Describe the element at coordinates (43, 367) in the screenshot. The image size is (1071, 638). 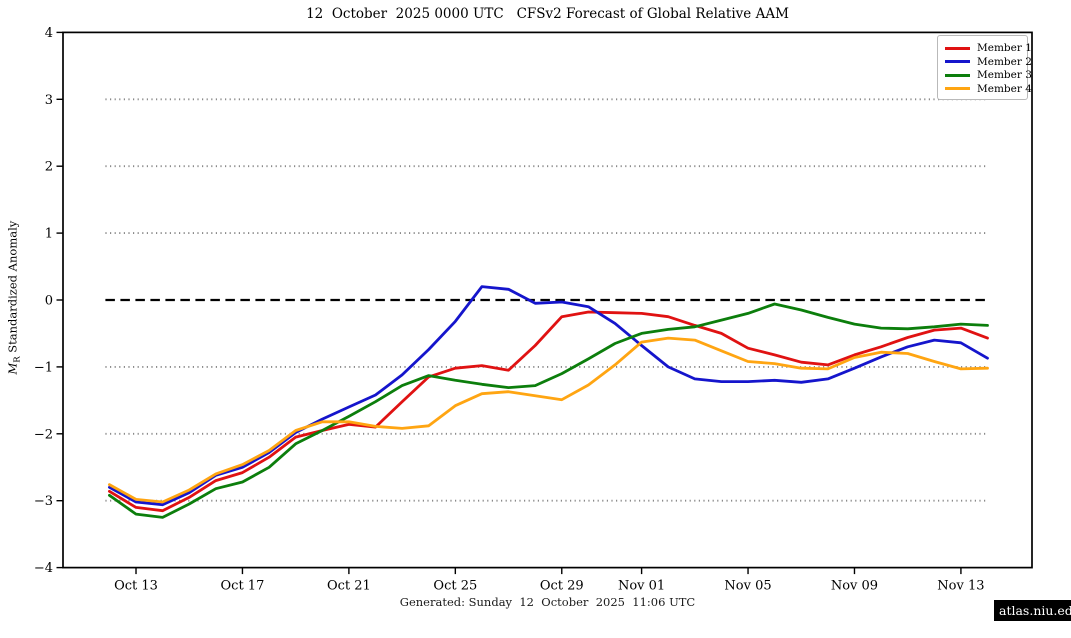
I see `y-tick-label: −1` at that location.